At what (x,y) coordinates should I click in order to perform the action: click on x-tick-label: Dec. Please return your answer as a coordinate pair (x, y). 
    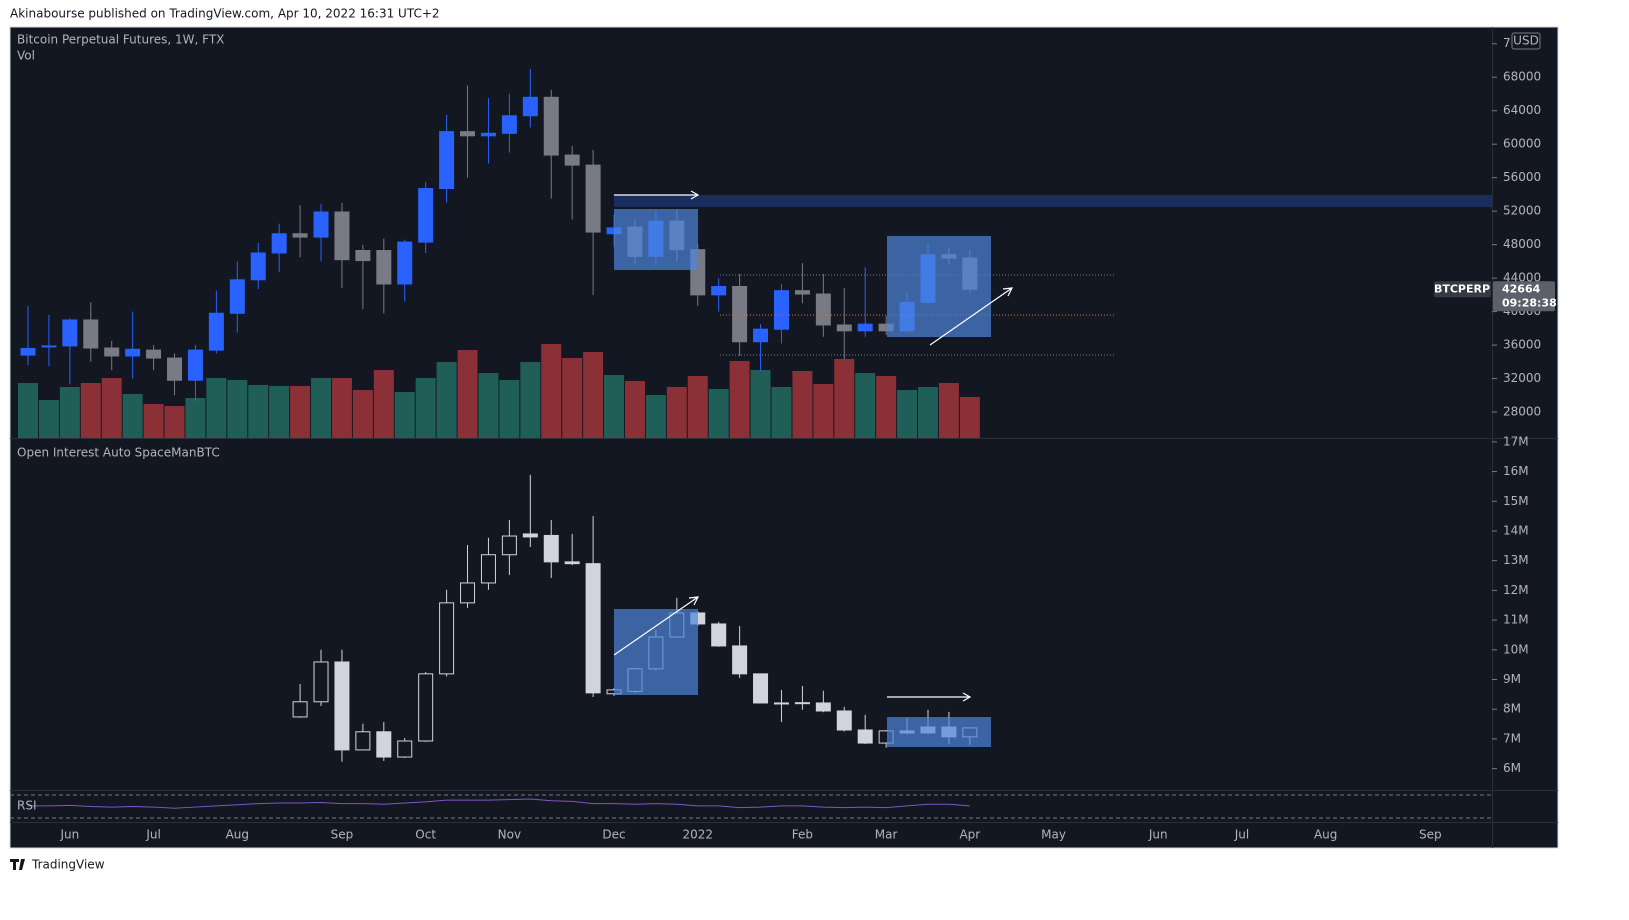
    Looking at the image, I should click on (613, 835).